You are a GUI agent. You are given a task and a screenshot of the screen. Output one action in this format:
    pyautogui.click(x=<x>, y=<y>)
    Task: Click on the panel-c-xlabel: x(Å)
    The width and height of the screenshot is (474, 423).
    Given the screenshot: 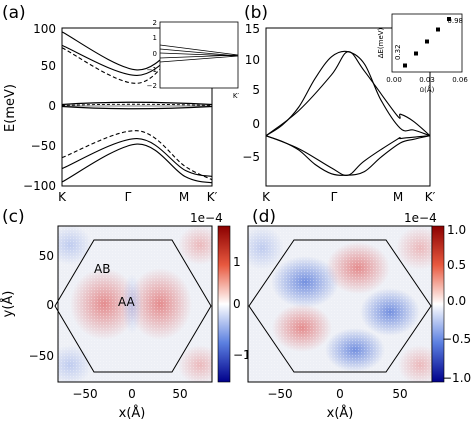 What is the action you would take?
    pyautogui.click(x=132, y=413)
    